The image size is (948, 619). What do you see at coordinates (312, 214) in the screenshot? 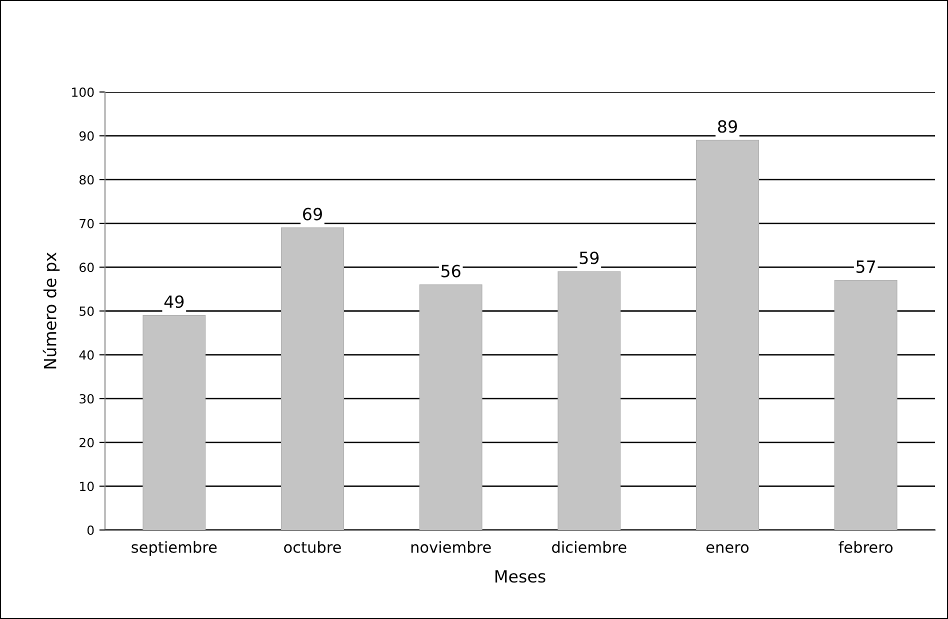
I see `data-label: 69` at bounding box center [312, 214].